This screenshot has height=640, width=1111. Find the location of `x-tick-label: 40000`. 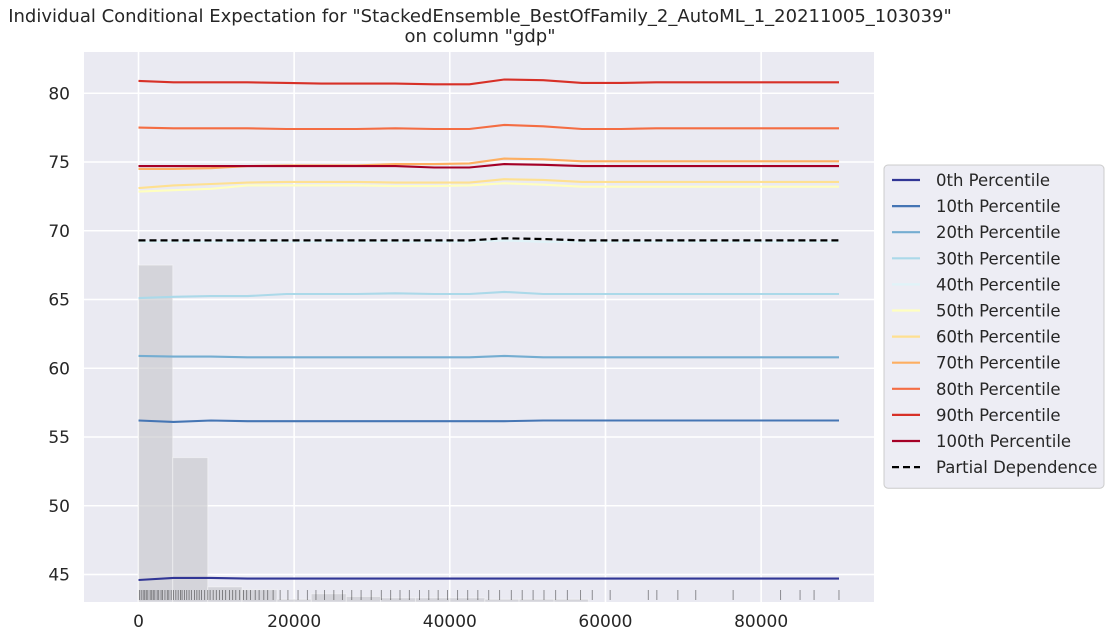

x-tick-label: 40000 is located at coordinates (450, 622).